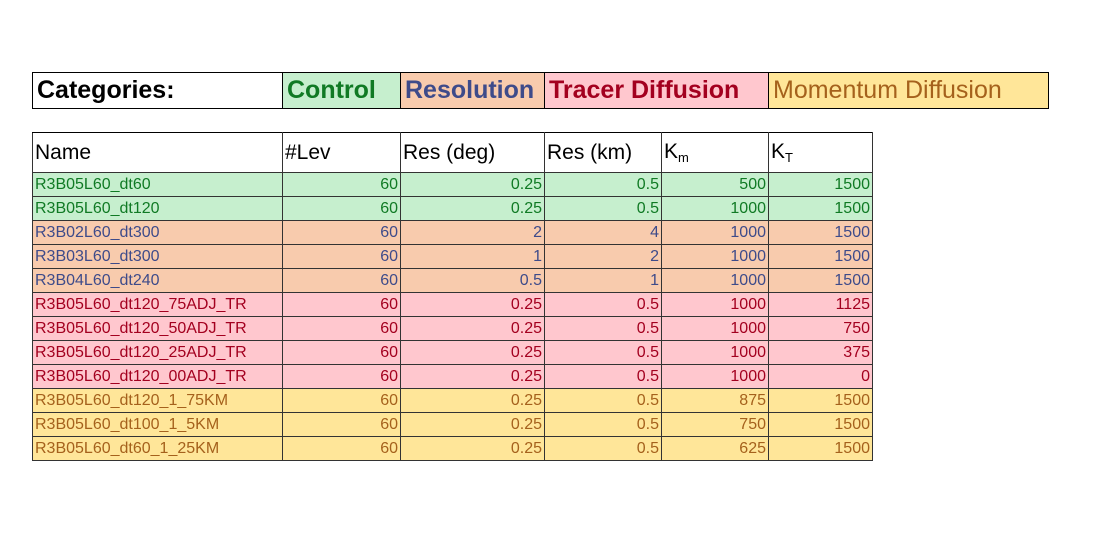 Image resolution: width=1094 pixels, height=550 pixels. I want to click on category-tracer-diffusion: Tracer Diffusion, so click(656, 90).